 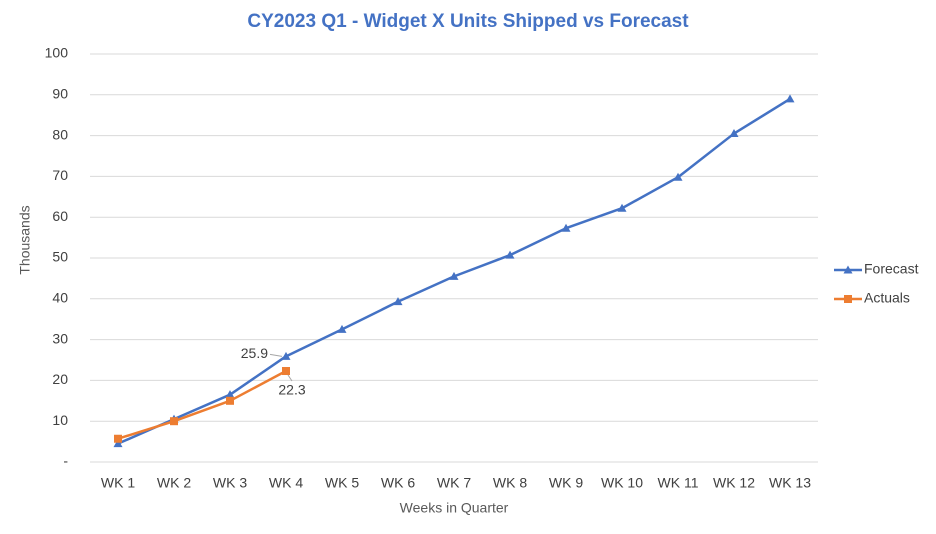 What do you see at coordinates (60, 134) in the screenshot?
I see `y-tick-label: 80` at bounding box center [60, 134].